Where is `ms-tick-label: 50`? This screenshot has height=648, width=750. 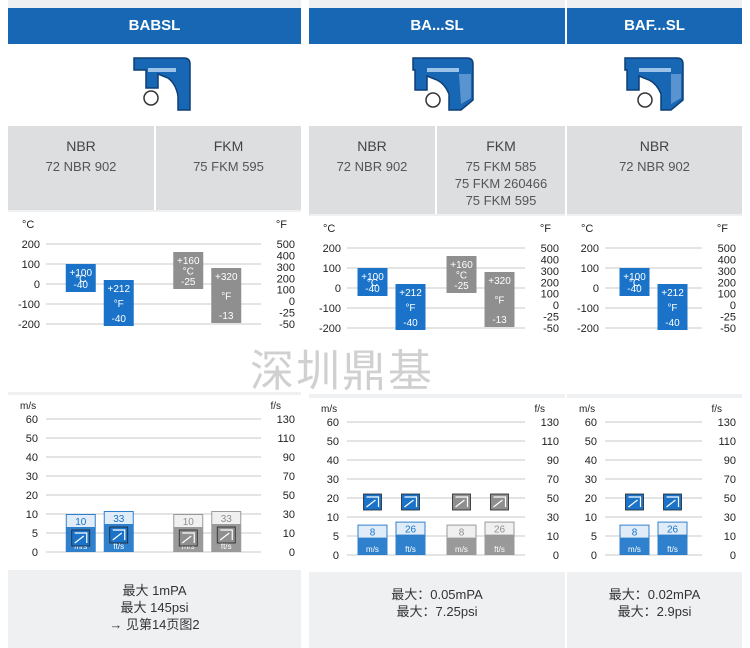
ms-tick-label: 50 is located at coordinates (333, 442).